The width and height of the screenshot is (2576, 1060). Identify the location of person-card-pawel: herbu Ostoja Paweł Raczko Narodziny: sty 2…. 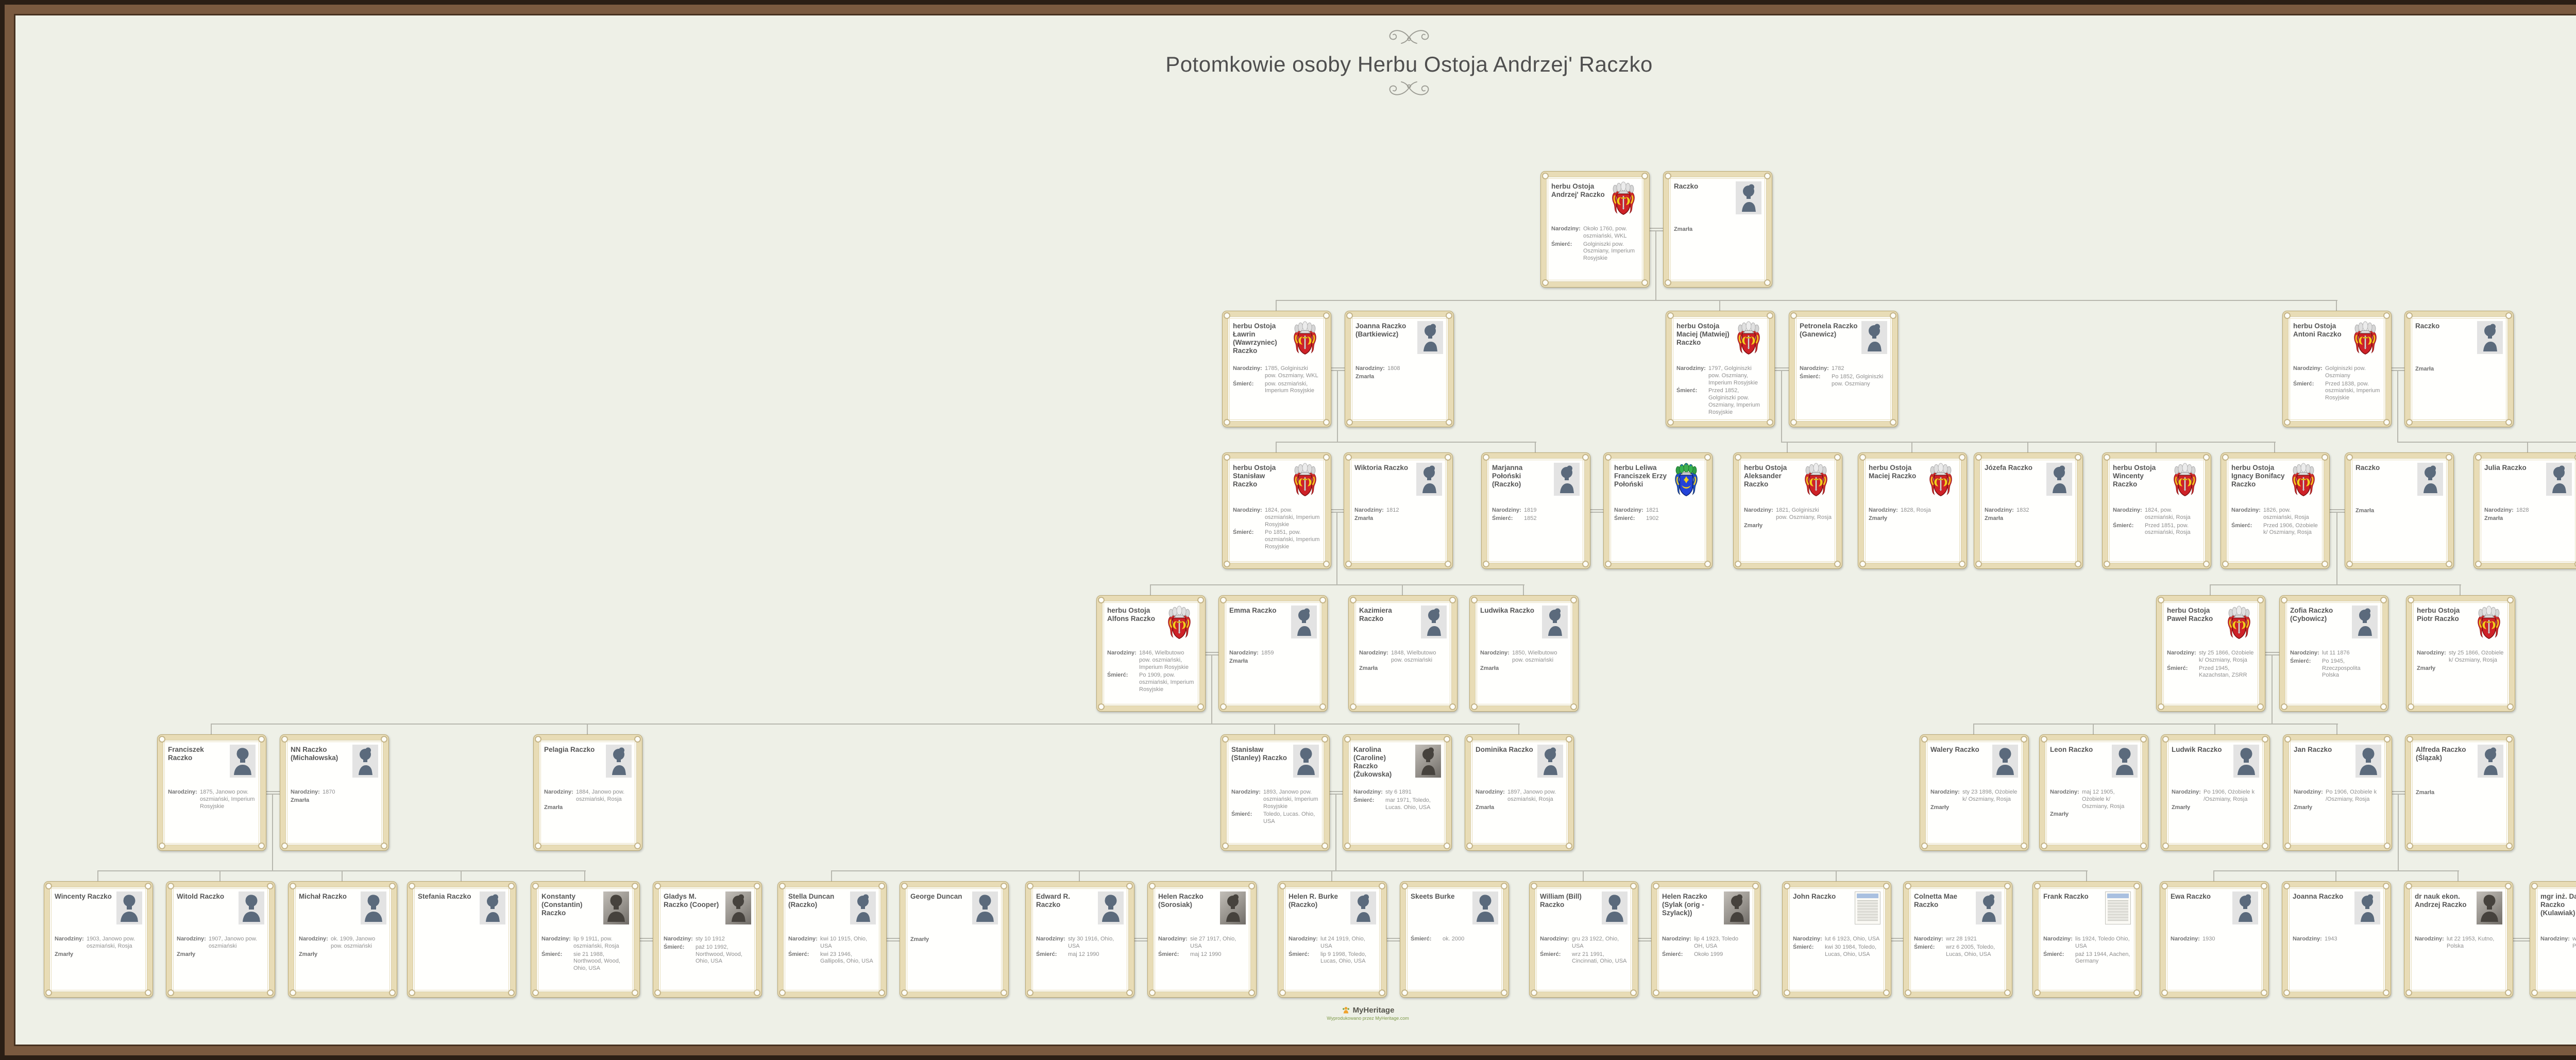
(2210, 654).